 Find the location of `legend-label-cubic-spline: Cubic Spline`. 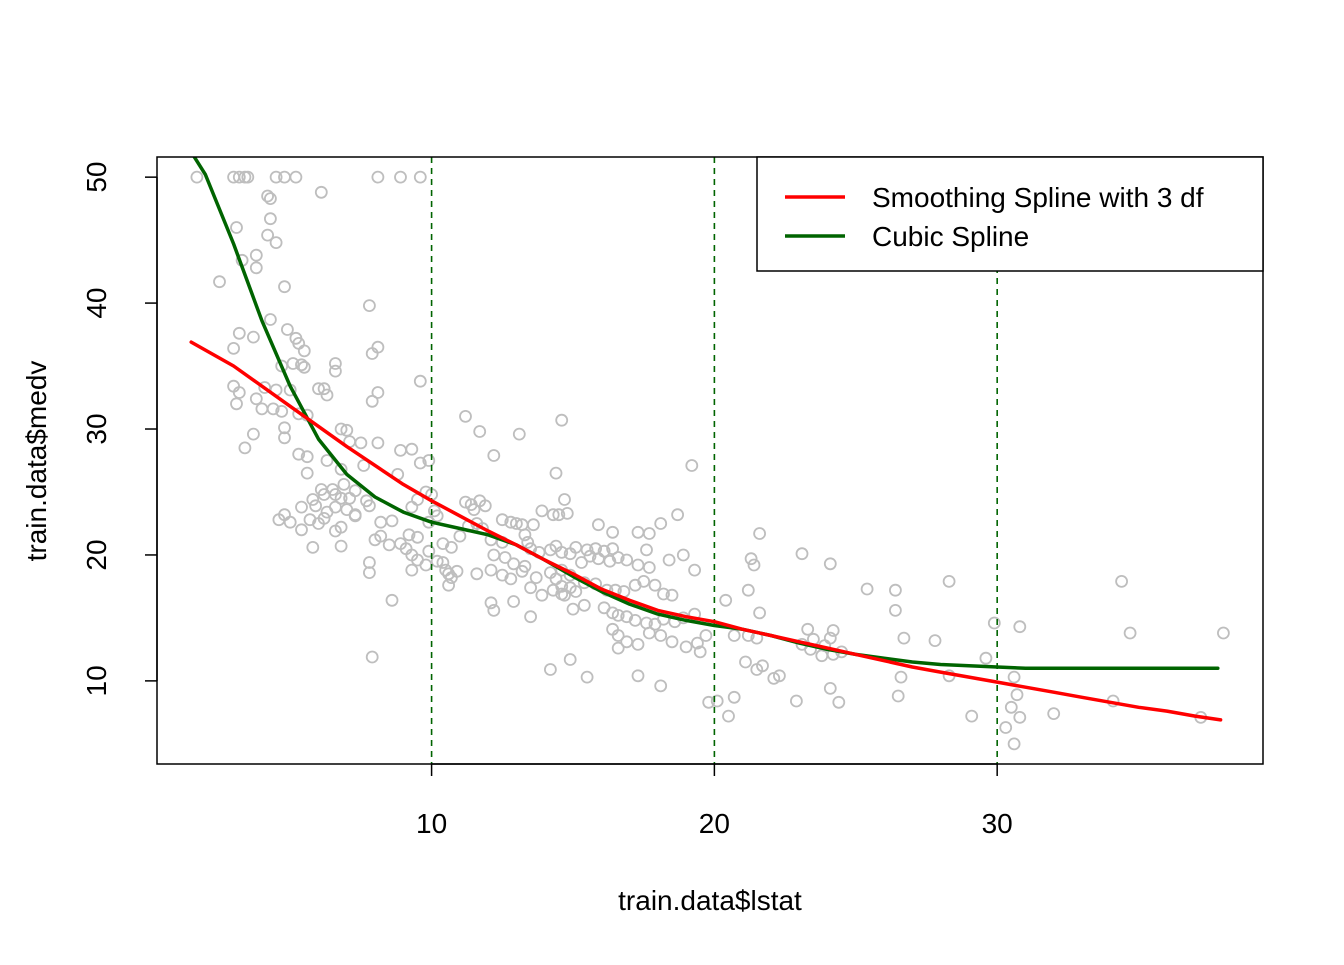

legend-label-cubic-spline: Cubic Spline is located at coordinates (950, 236).